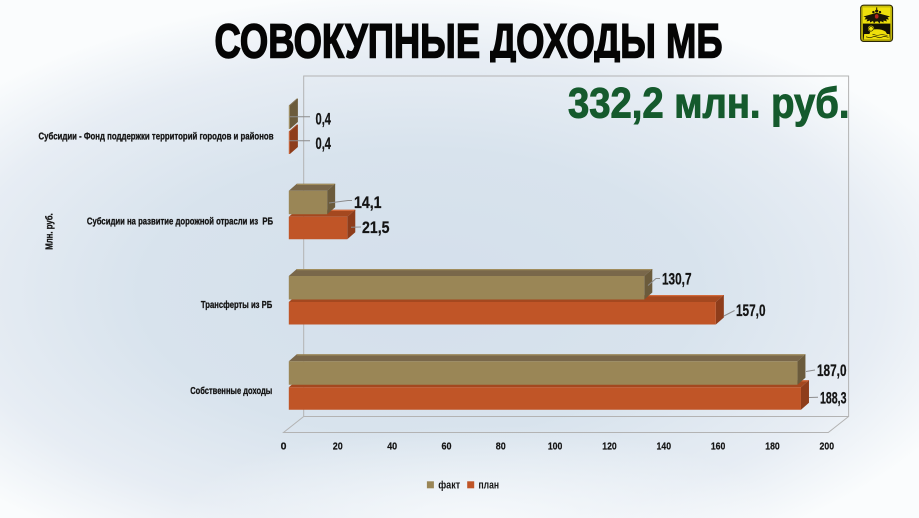  I want to click on svg-text: 100, so click(555, 447).